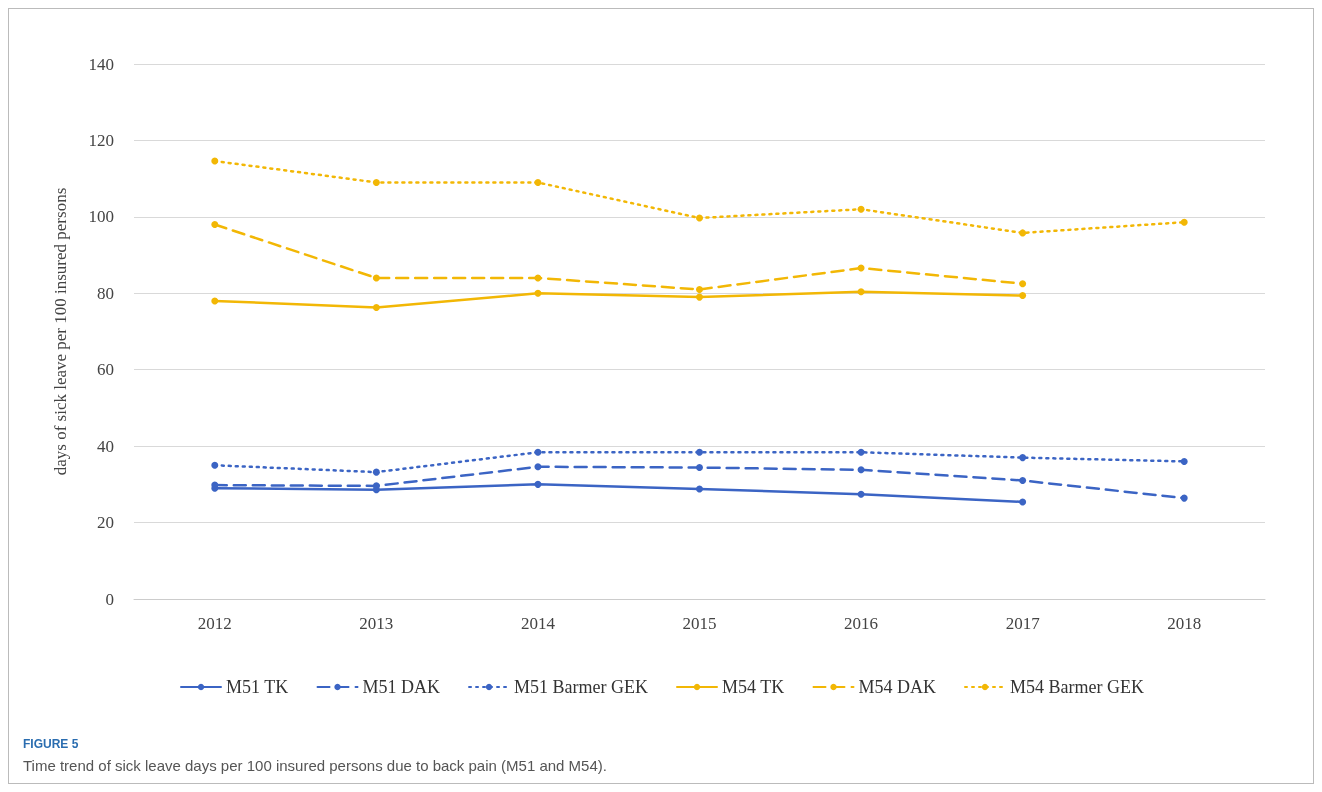  Describe the element at coordinates (699, 623) in the screenshot. I see `x-tick-label: 2015` at that location.